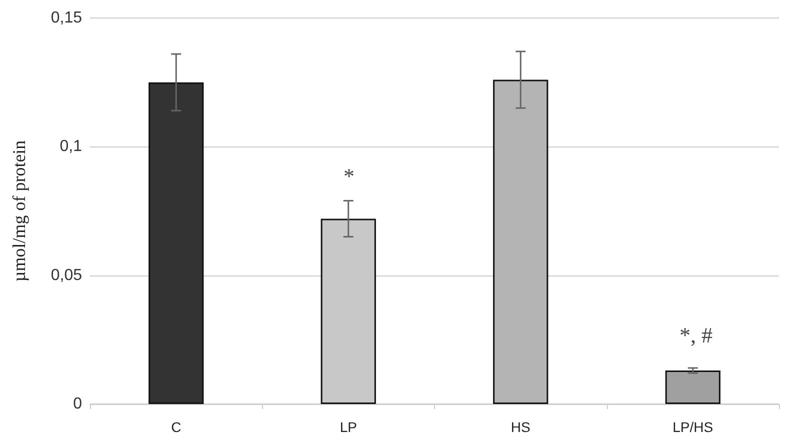 Image resolution: width=794 pixels, height=448 pixels. What do you see at coordinates (348, 427) in the screenshot?
I see `x-tick-label: LP` at bounding box center [348, 427].